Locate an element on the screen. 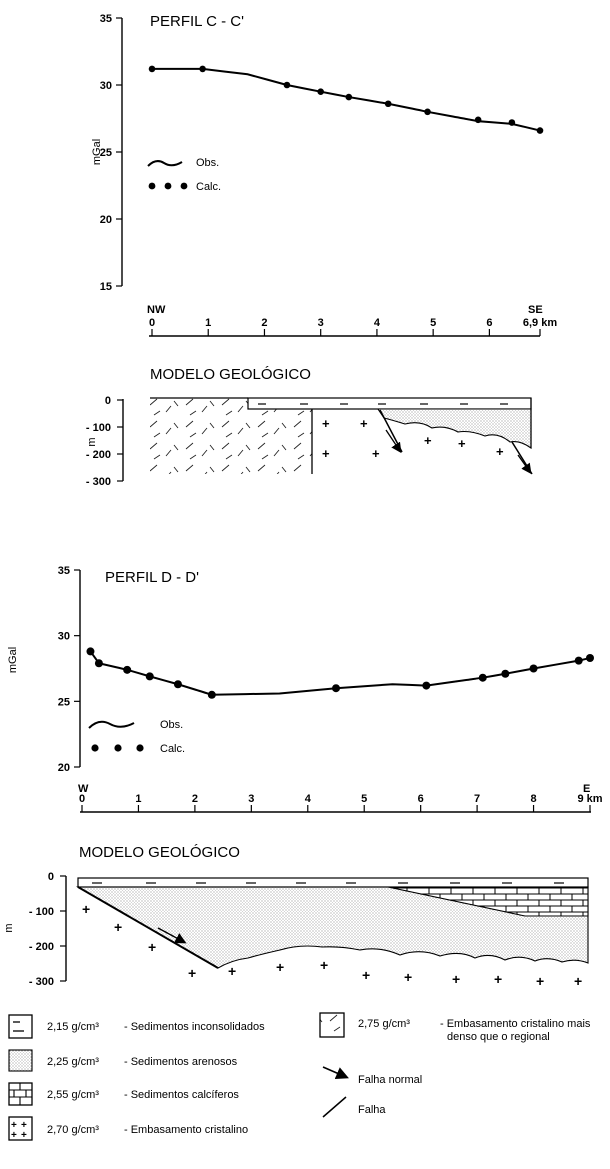  model-c-ytick-3: - 300 is located at coordinates (98, 482).